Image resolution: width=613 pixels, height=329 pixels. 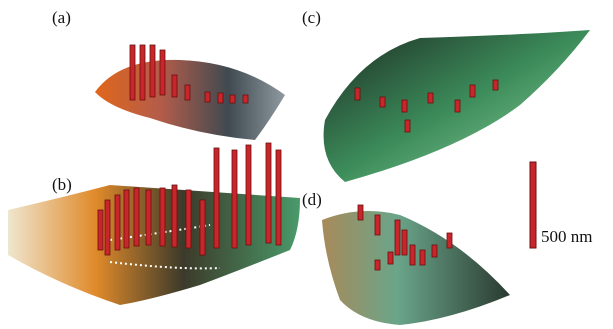 I want to click on panel-label: (b), so click(x=62, y=184).